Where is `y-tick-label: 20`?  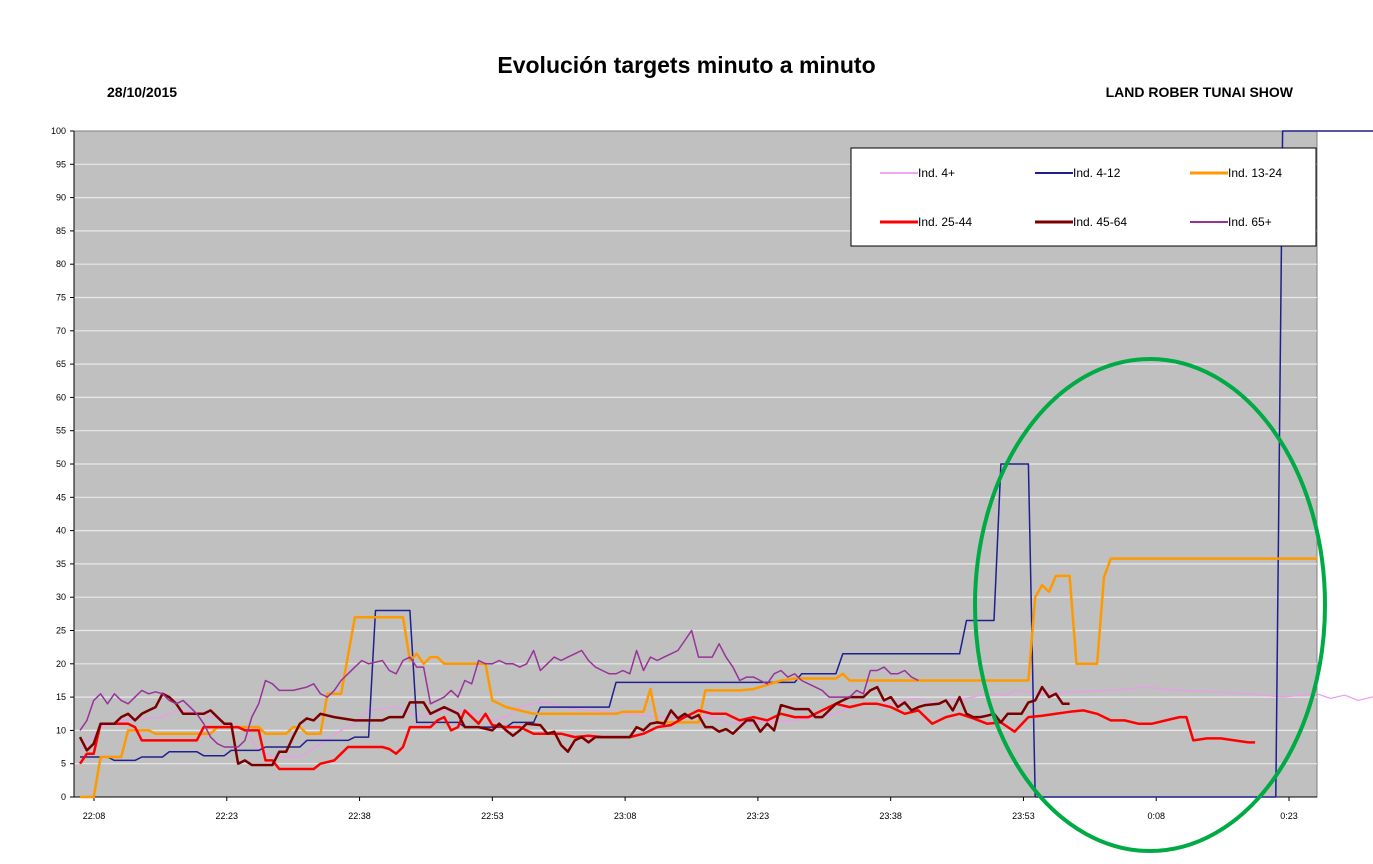
y-tick-label: 20 is located at coordinates (61, 664).